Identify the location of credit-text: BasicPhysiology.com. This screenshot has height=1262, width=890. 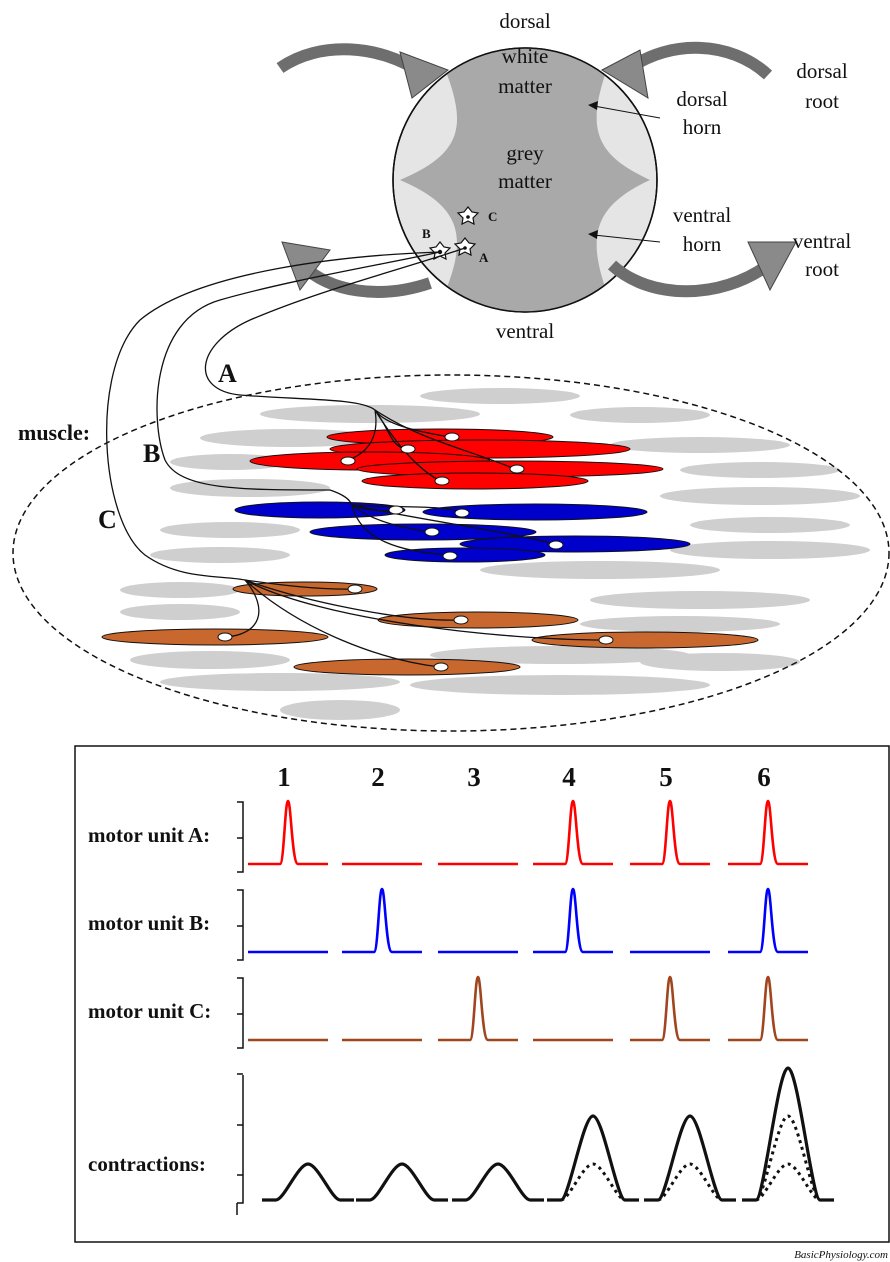
(841, 1255).